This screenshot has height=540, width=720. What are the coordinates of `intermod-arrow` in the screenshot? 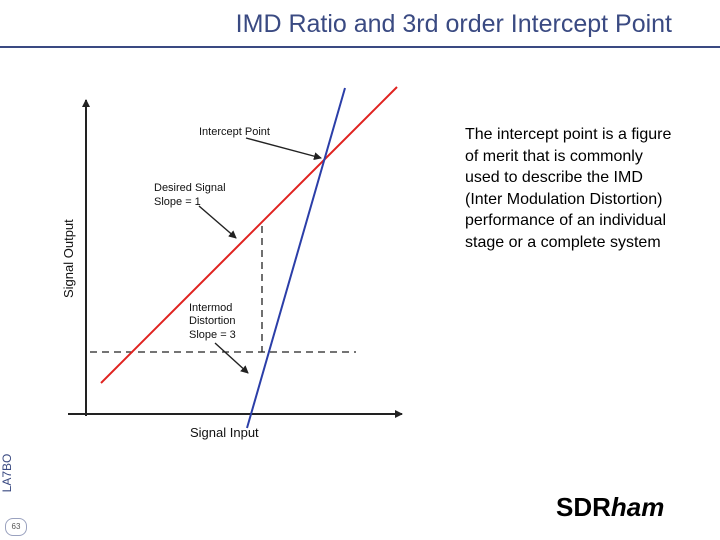 It's located at (231, 358).